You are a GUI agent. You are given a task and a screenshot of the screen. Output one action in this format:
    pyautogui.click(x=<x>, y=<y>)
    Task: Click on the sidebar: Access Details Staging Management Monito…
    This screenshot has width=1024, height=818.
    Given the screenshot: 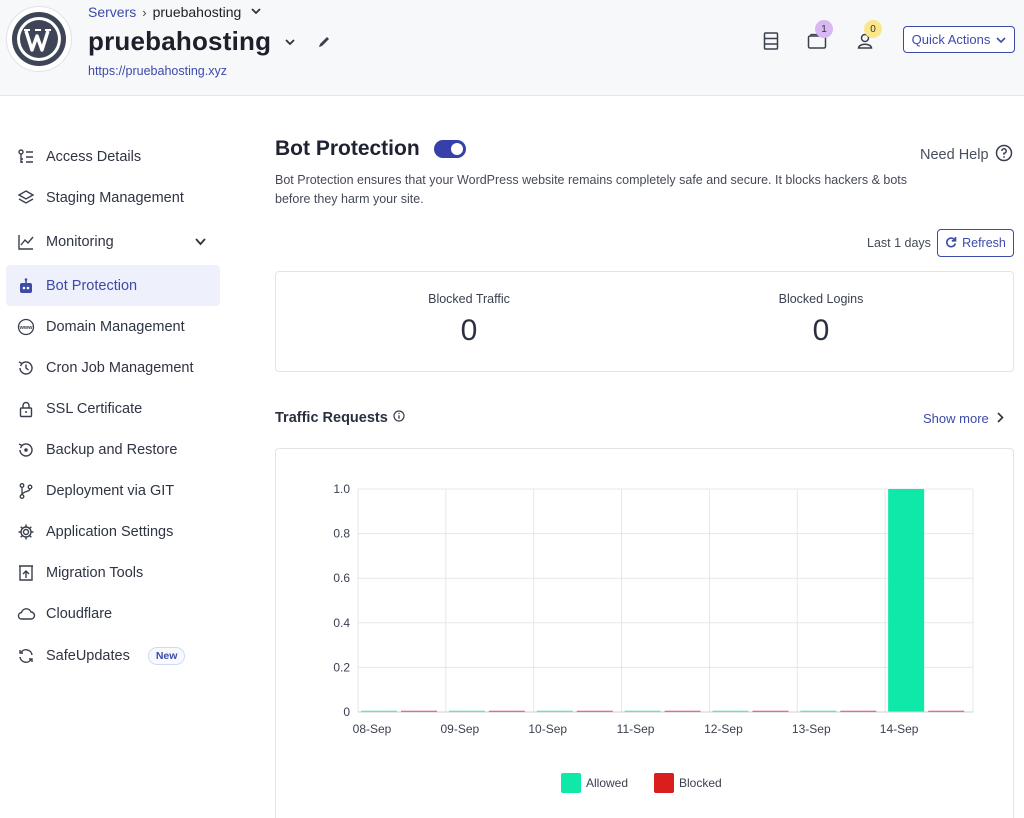 What is the action you would take?
    pyautogui.click(x=113, y=406)
    